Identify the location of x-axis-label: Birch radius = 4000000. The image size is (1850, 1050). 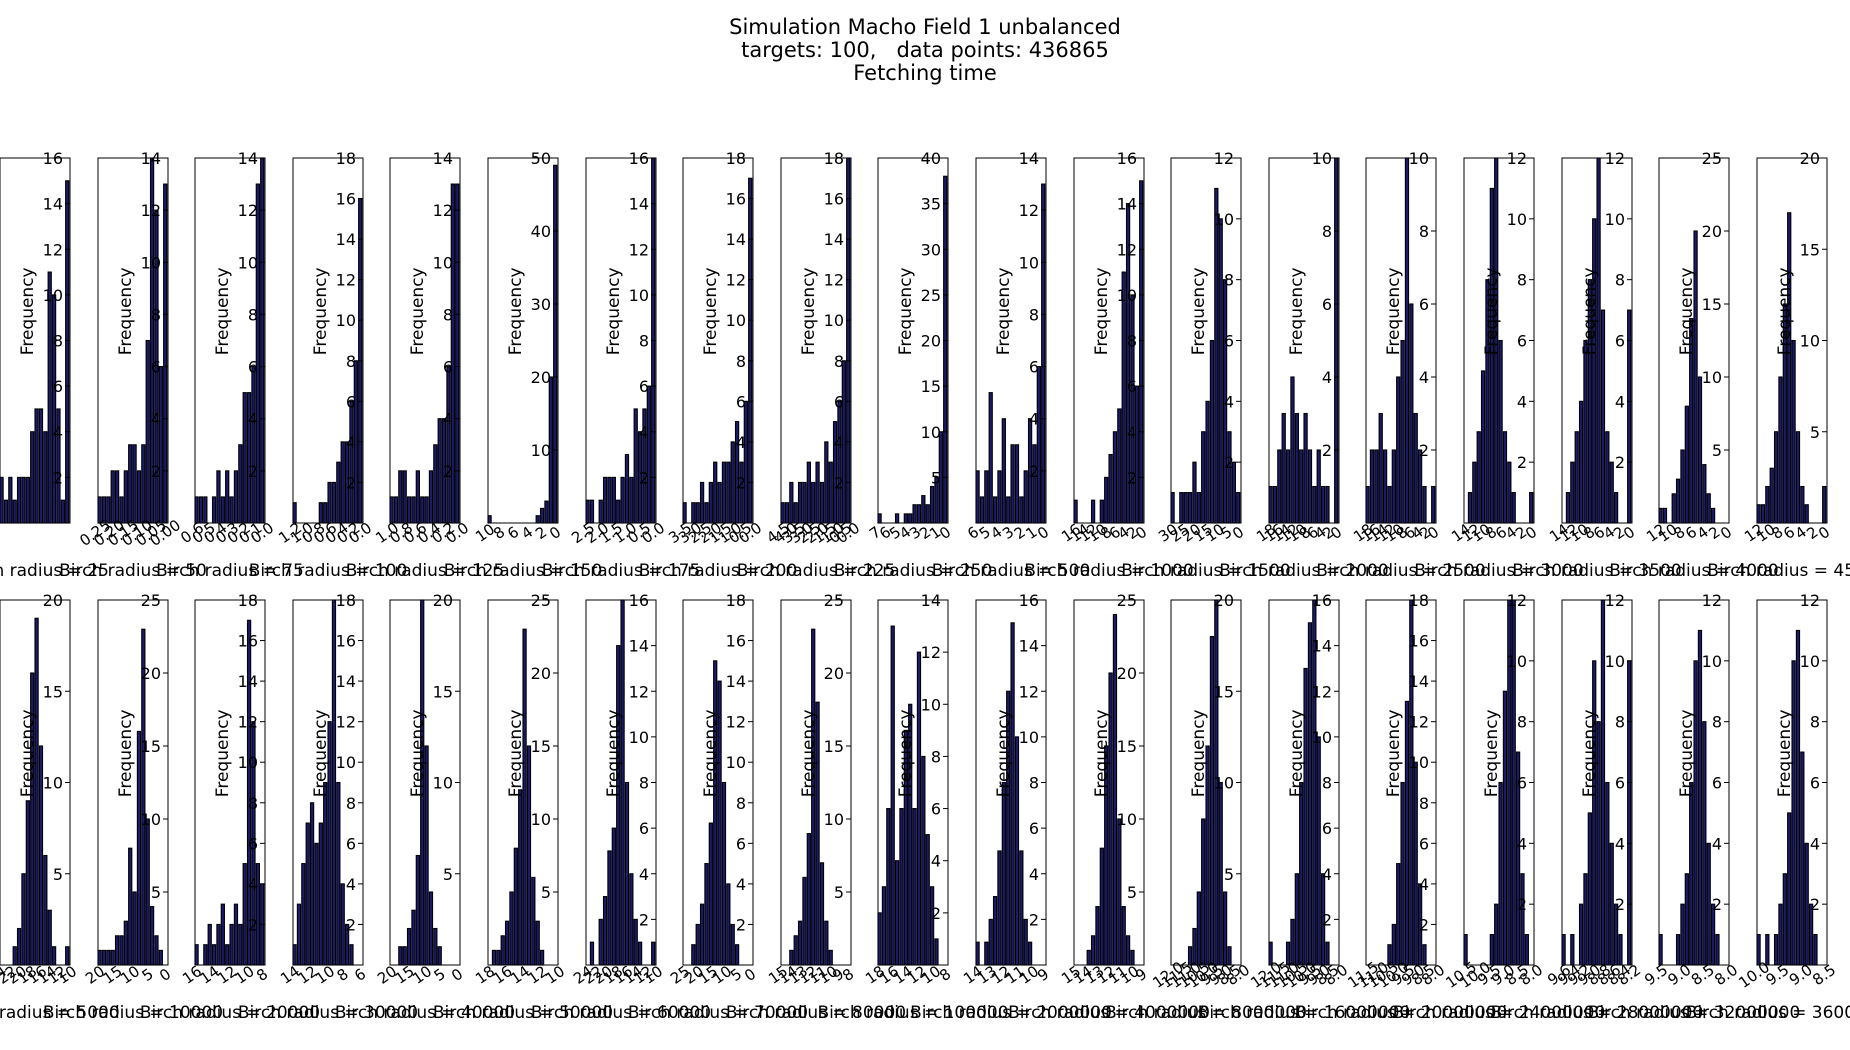
(1109, 1013).